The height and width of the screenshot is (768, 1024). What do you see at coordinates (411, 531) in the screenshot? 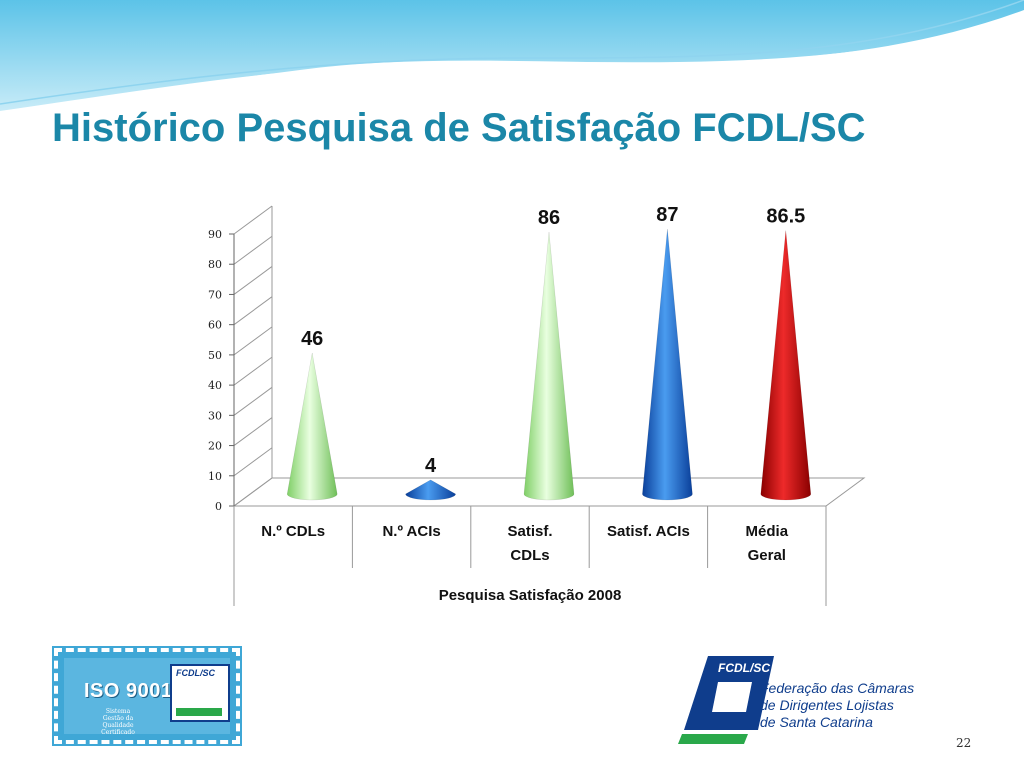
I see `category-label: N.º ACIs` at bounding box center [411, 531].